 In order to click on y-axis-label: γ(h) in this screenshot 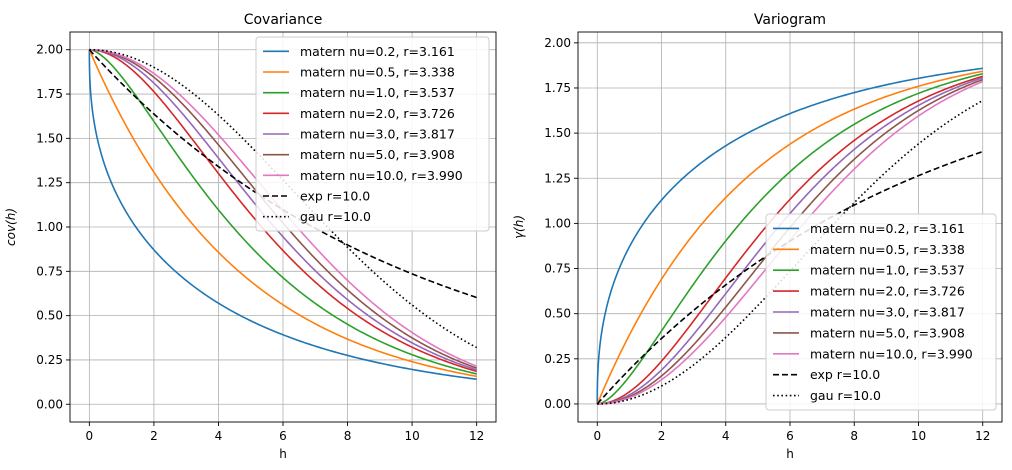, I will do `click(519, 227)`.